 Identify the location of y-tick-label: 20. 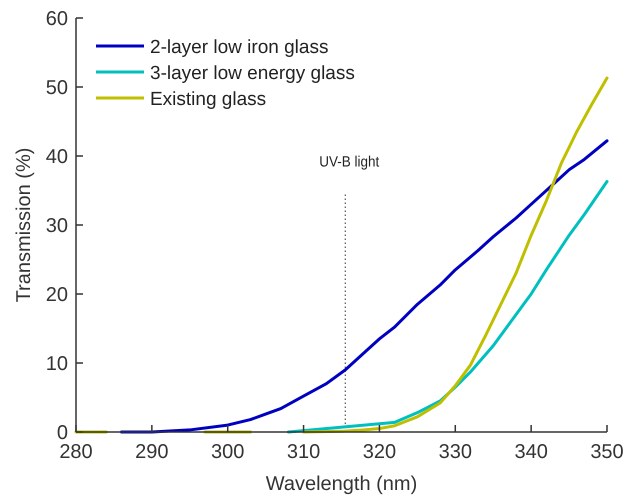
(57, 295).